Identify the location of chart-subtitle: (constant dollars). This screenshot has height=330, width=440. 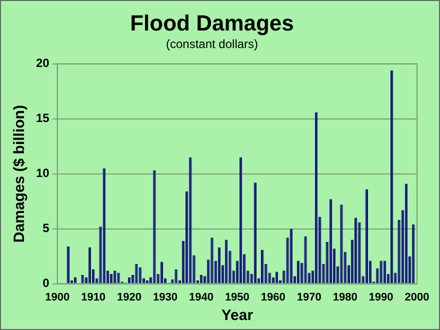
(212, 43).